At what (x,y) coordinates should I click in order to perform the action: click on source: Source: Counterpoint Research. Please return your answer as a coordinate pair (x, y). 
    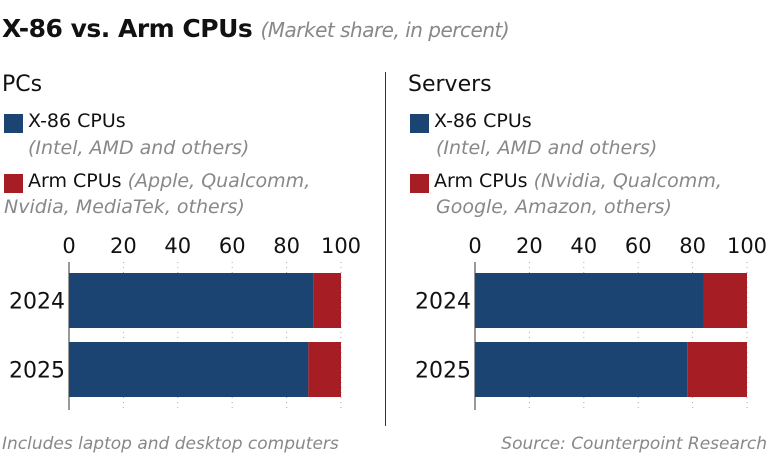
    Looking at the image, I should click on (634, 444).